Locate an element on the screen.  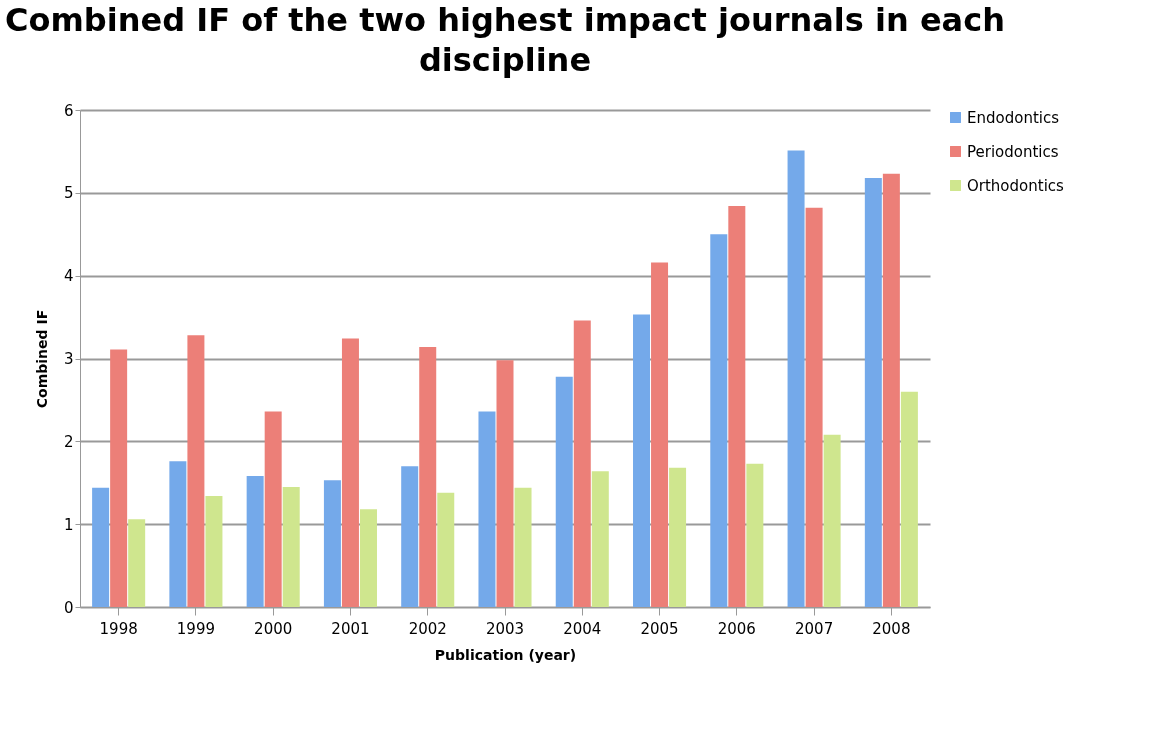
legend-label: Endodontics is located at coordinates (1013, 117).